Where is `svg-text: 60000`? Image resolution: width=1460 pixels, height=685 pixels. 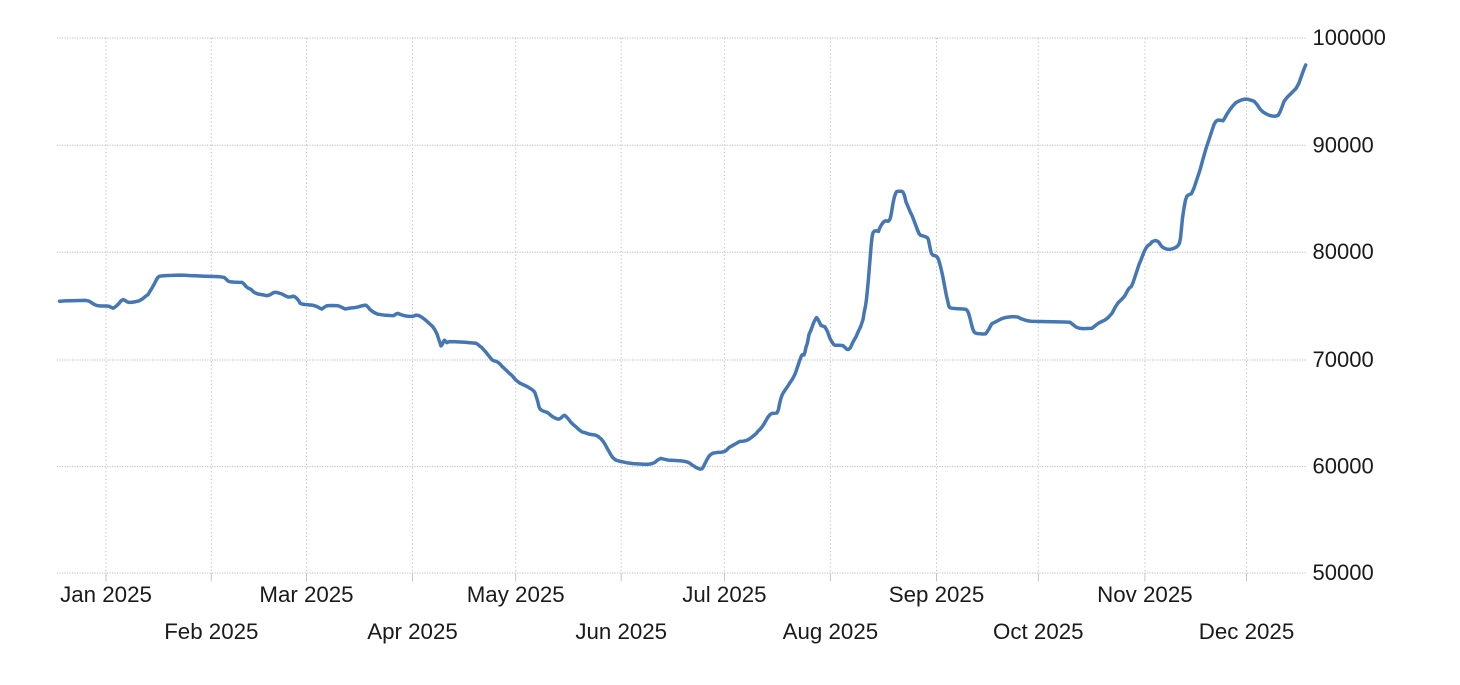 svg-text: 60000 is located at coordinates (1343, 466).